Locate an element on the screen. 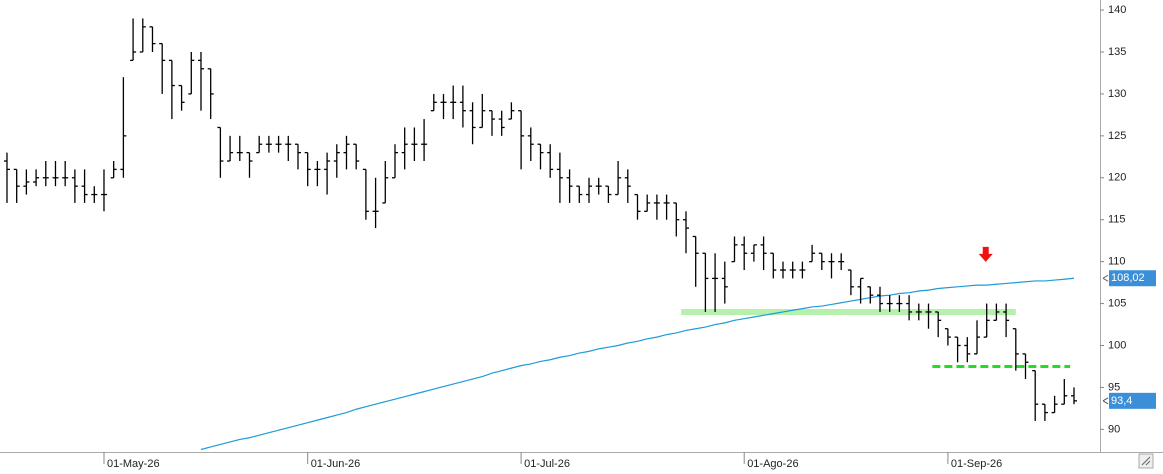  y-tick-label: 120 is located at coordinates (1117, 178).